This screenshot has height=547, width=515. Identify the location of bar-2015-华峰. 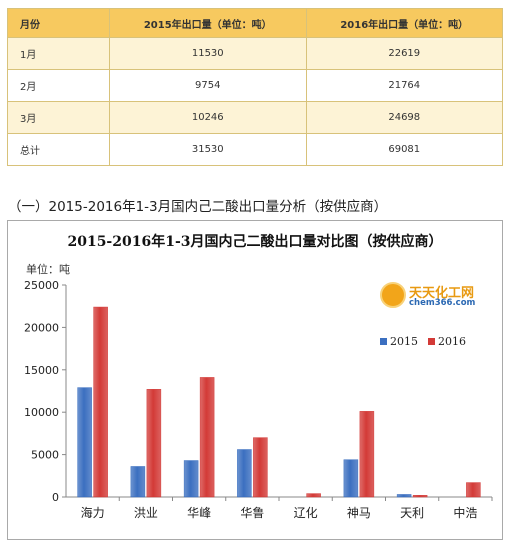
(191, 479).